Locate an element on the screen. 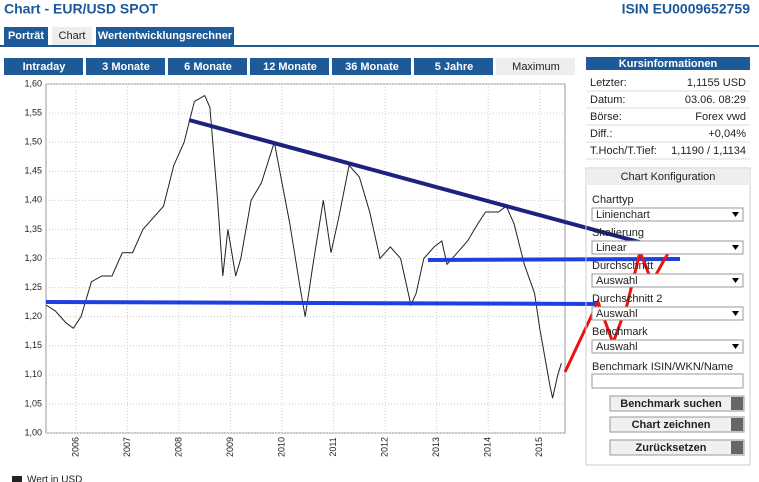 The image size is (759, 482). page-title: Chart - EUR/USD SPOT is located at coordinates (81, 9).